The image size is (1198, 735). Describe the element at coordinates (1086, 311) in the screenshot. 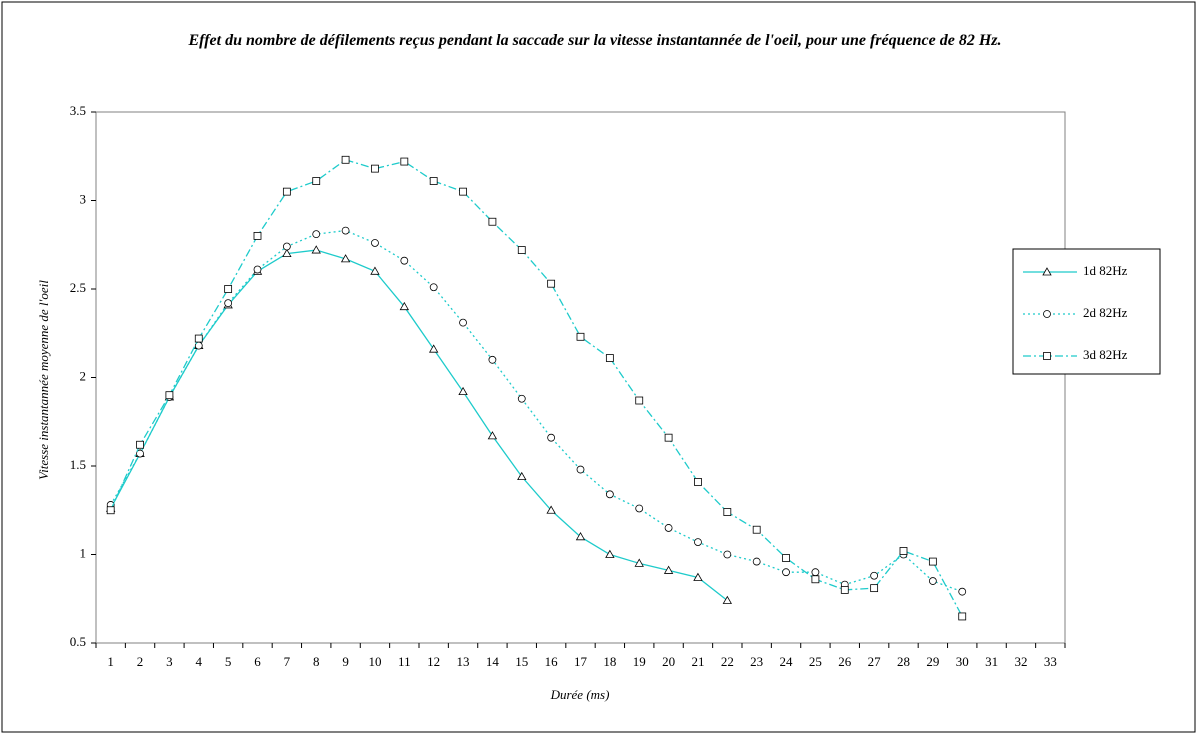

I see `legend` at that location.